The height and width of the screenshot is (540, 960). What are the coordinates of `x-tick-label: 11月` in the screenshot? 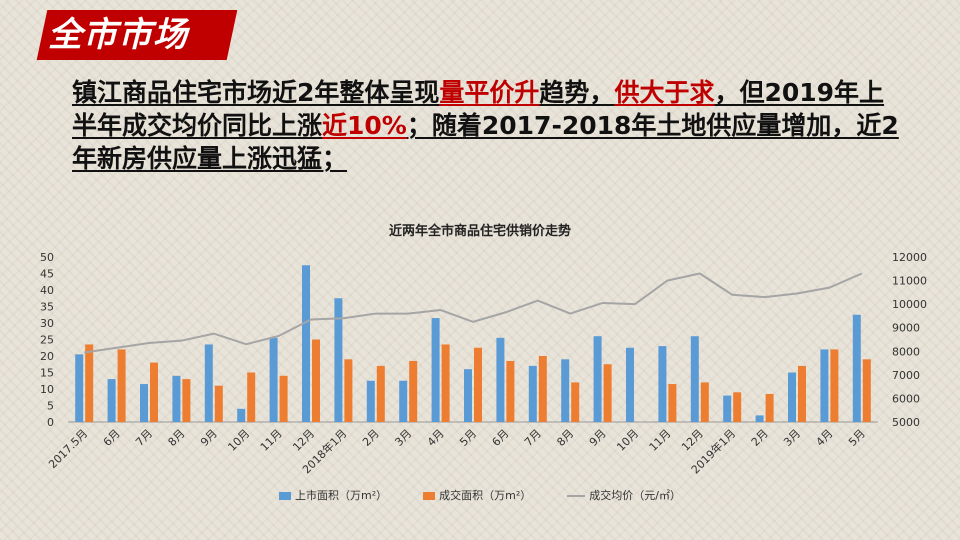 It's located at (271, 440).